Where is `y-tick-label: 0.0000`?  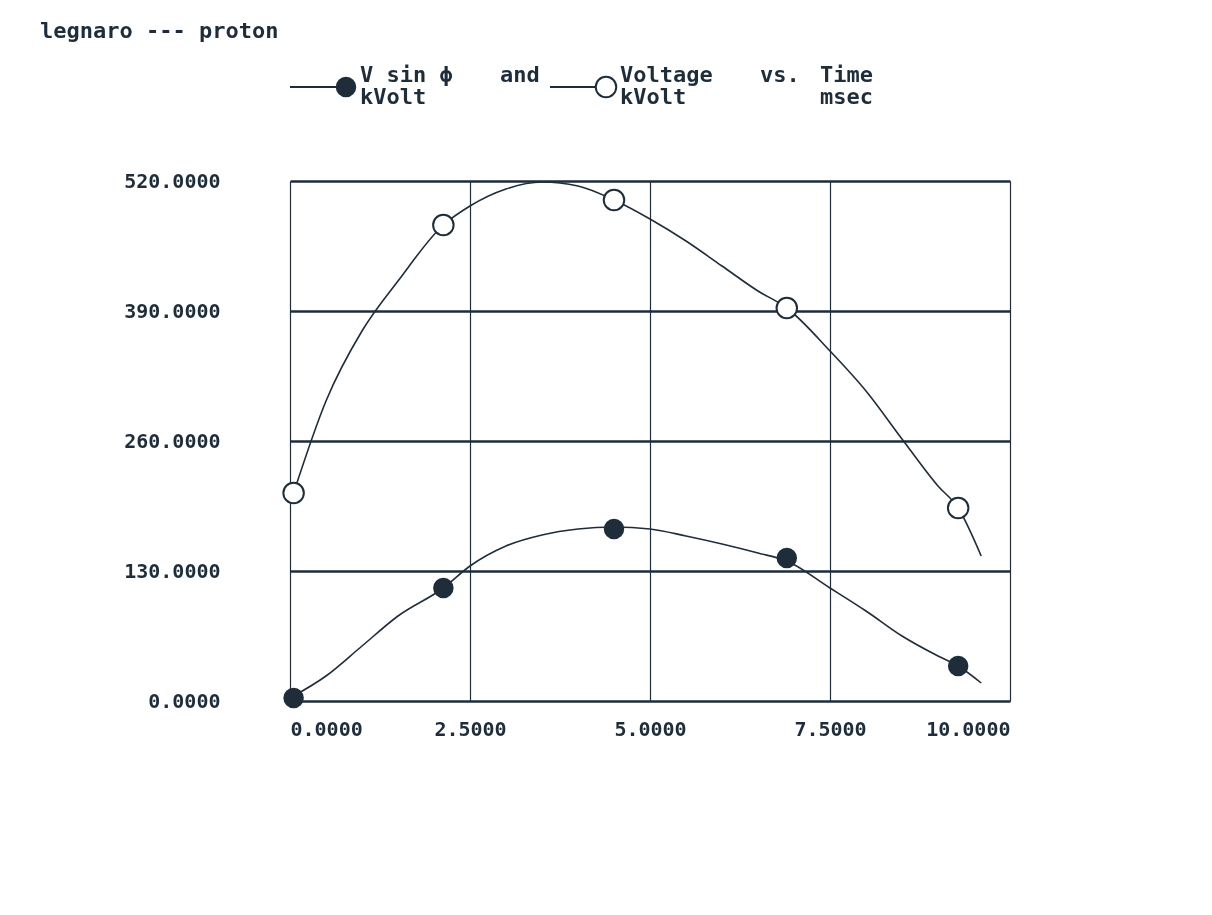 y-tick-label: 0.0000 is located at coordinates (184, 700).